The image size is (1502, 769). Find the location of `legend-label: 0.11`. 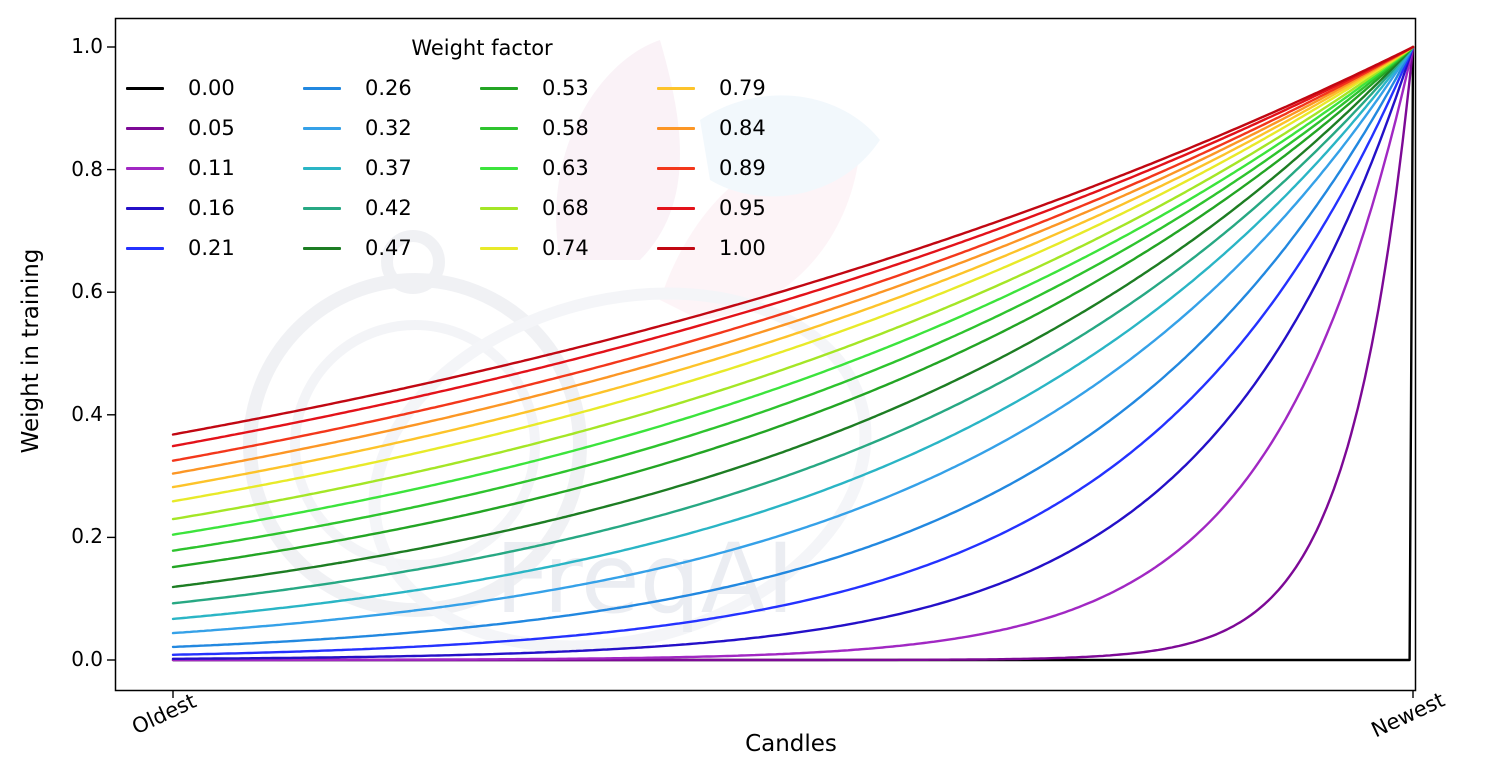

legend-label: 0.11 is located at coordinates (211, 168).